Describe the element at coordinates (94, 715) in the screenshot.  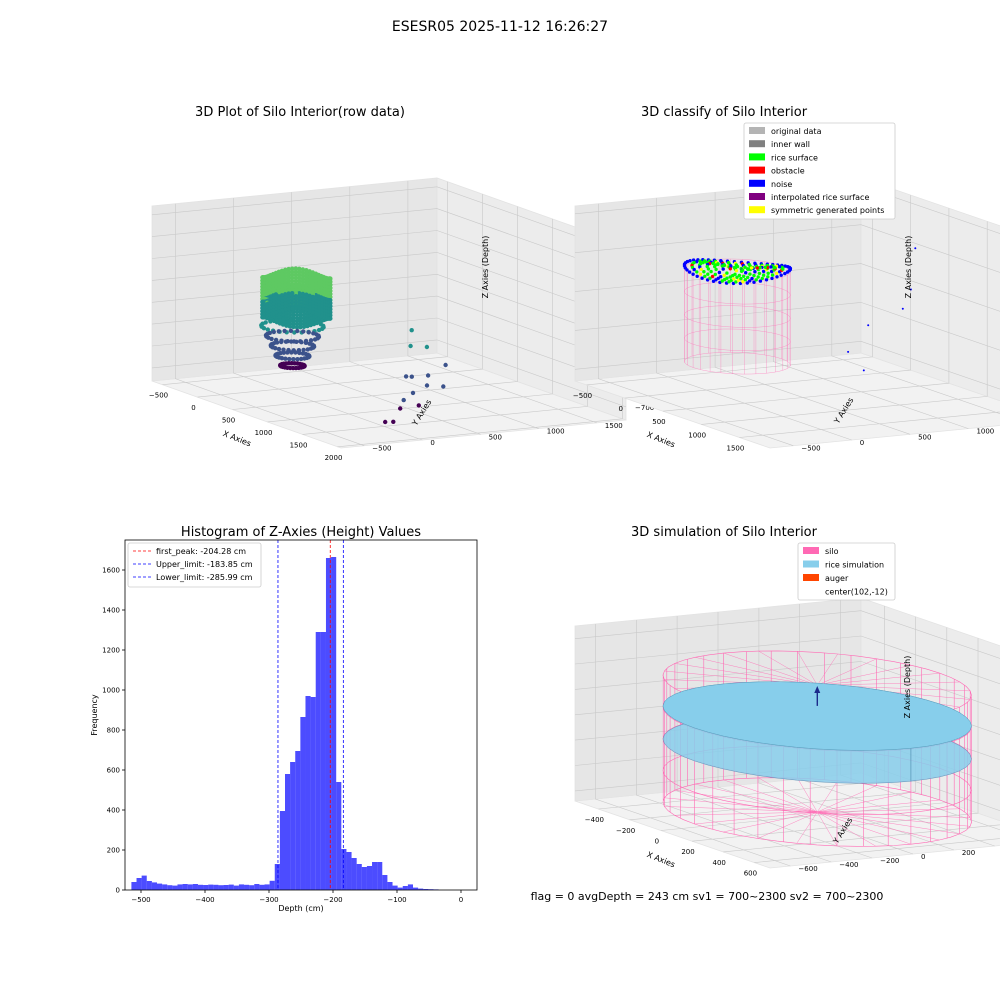
I see `panel3-ylabel: Frequency` at that location.